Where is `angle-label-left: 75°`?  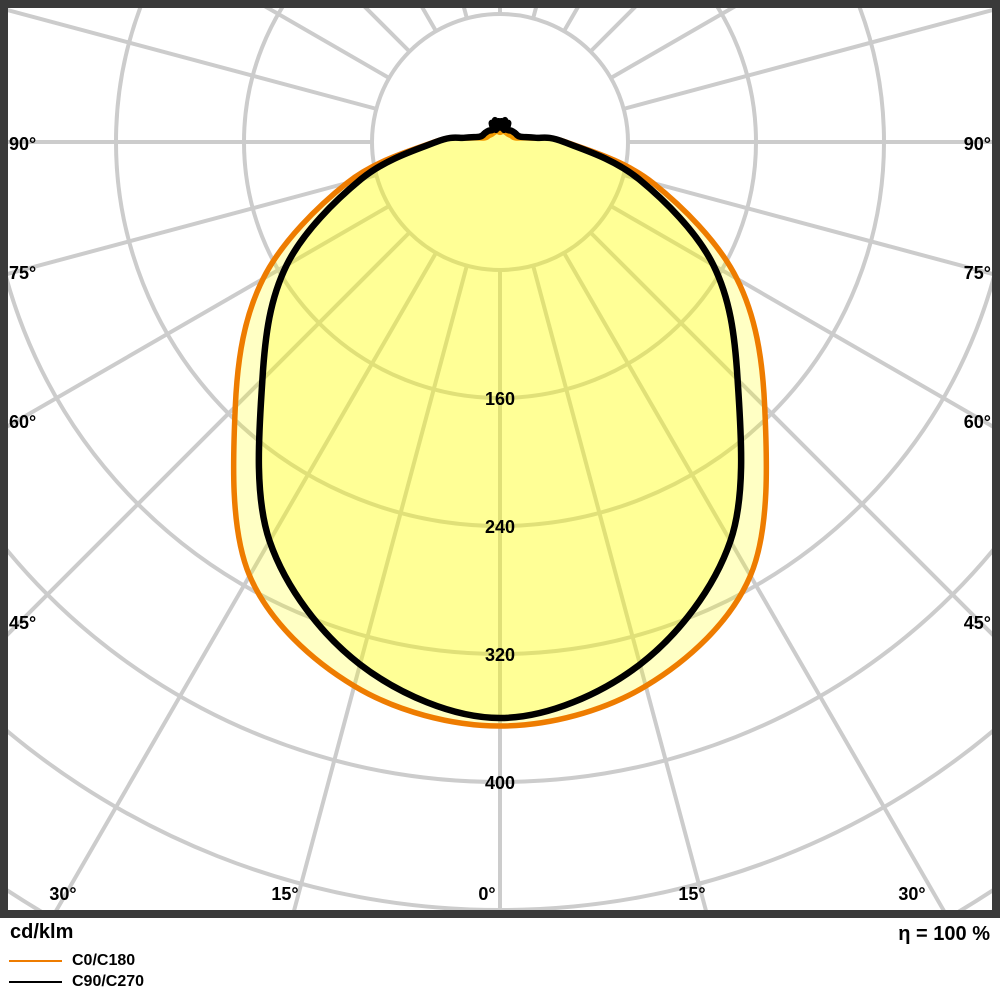
angle-label-left: 75° is located at coordinates (22, 273).